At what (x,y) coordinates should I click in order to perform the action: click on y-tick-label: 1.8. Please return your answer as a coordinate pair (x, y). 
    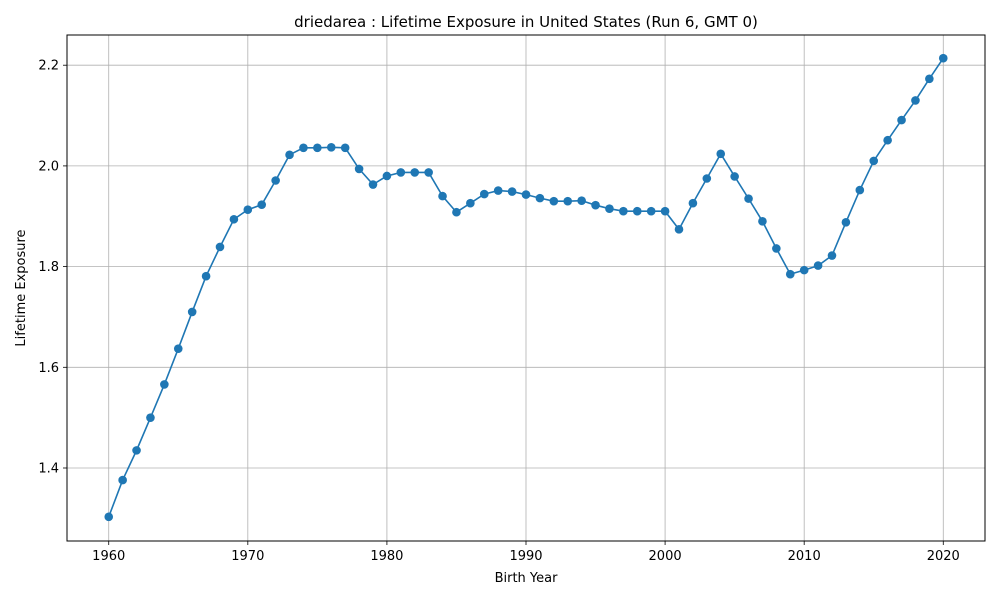
    Looking at the image, I should click on (48, 267).